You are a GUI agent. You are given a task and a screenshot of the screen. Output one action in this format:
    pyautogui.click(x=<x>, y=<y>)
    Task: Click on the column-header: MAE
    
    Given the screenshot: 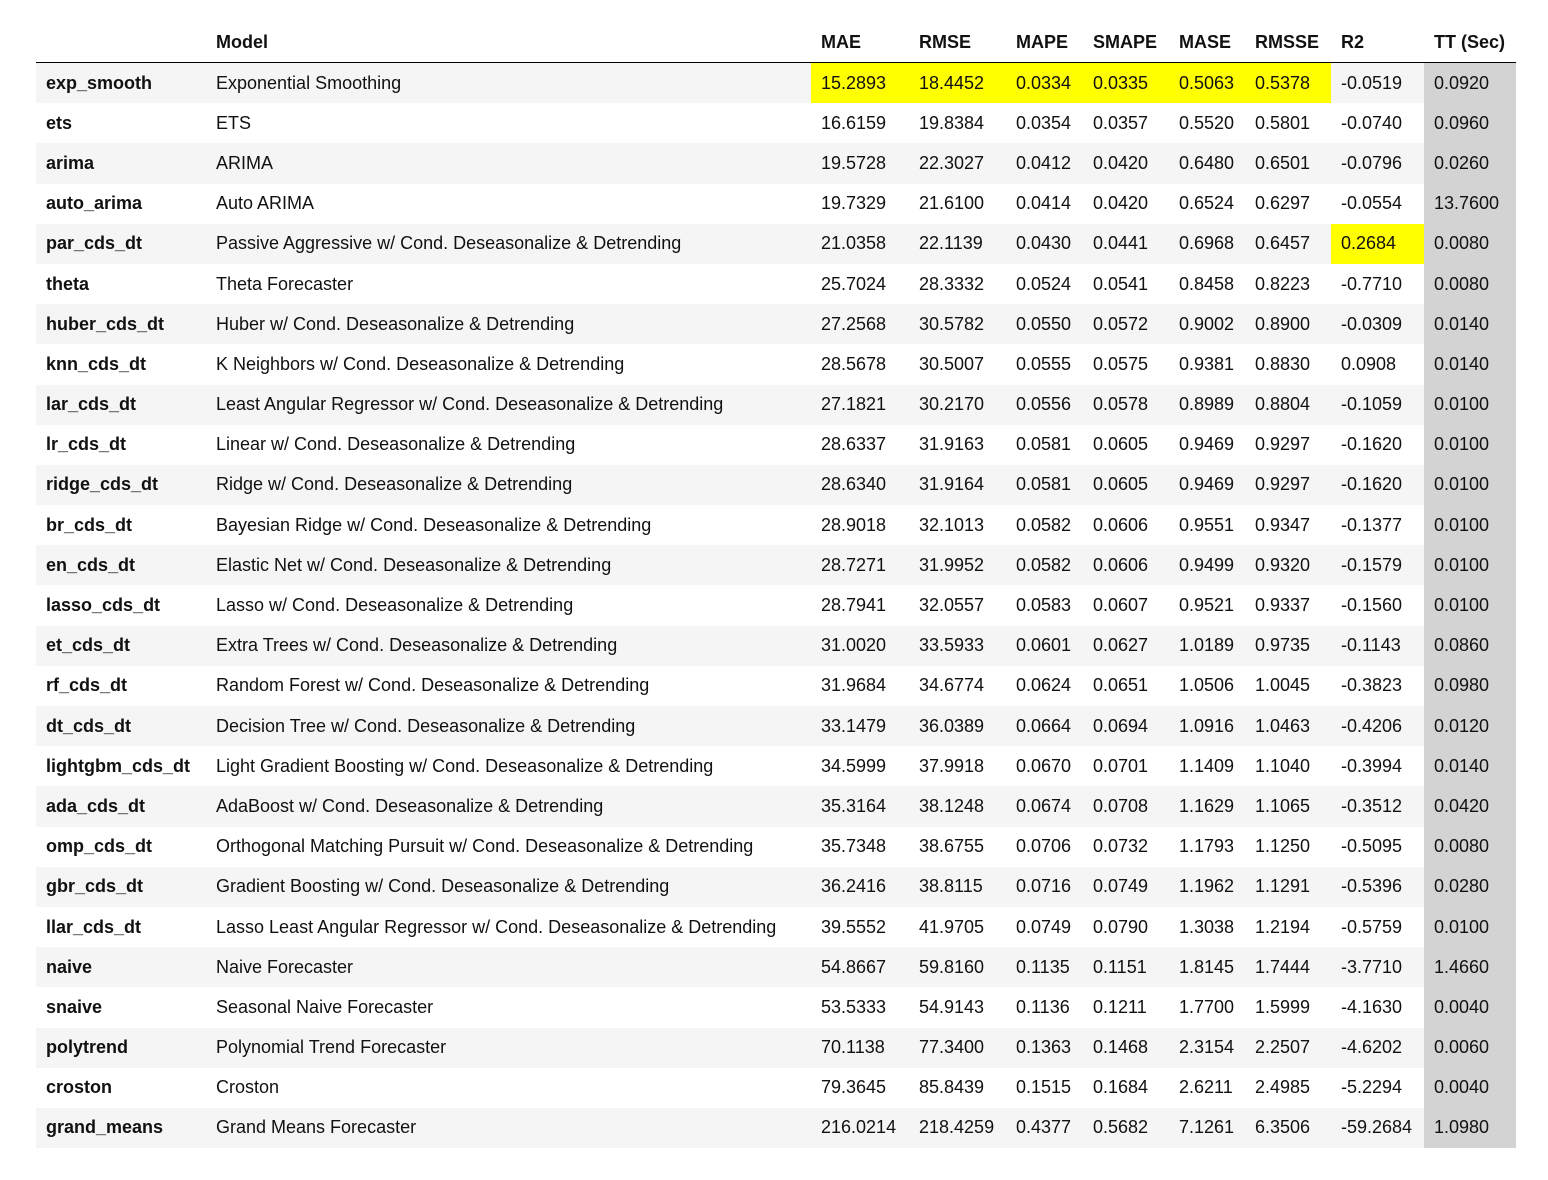 What is the action you would take?
    pyautogui.click(x=860, y=42)
    